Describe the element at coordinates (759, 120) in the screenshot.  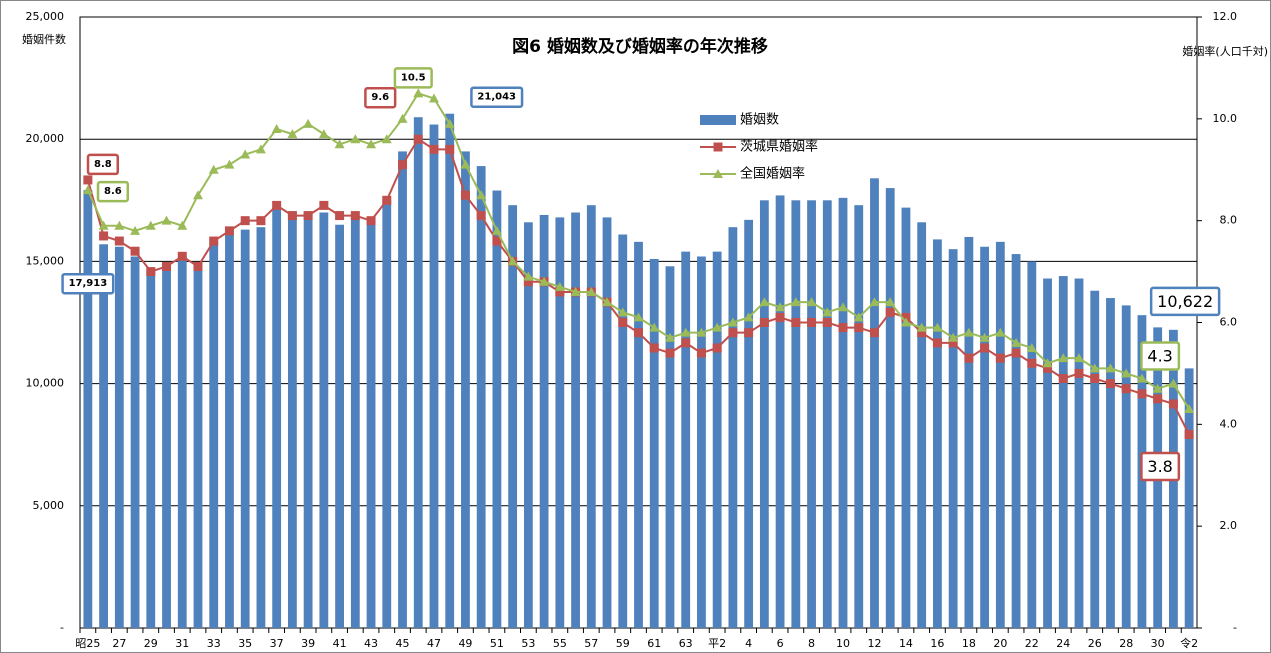
I see `legend-label: 婚姻数` at that location.